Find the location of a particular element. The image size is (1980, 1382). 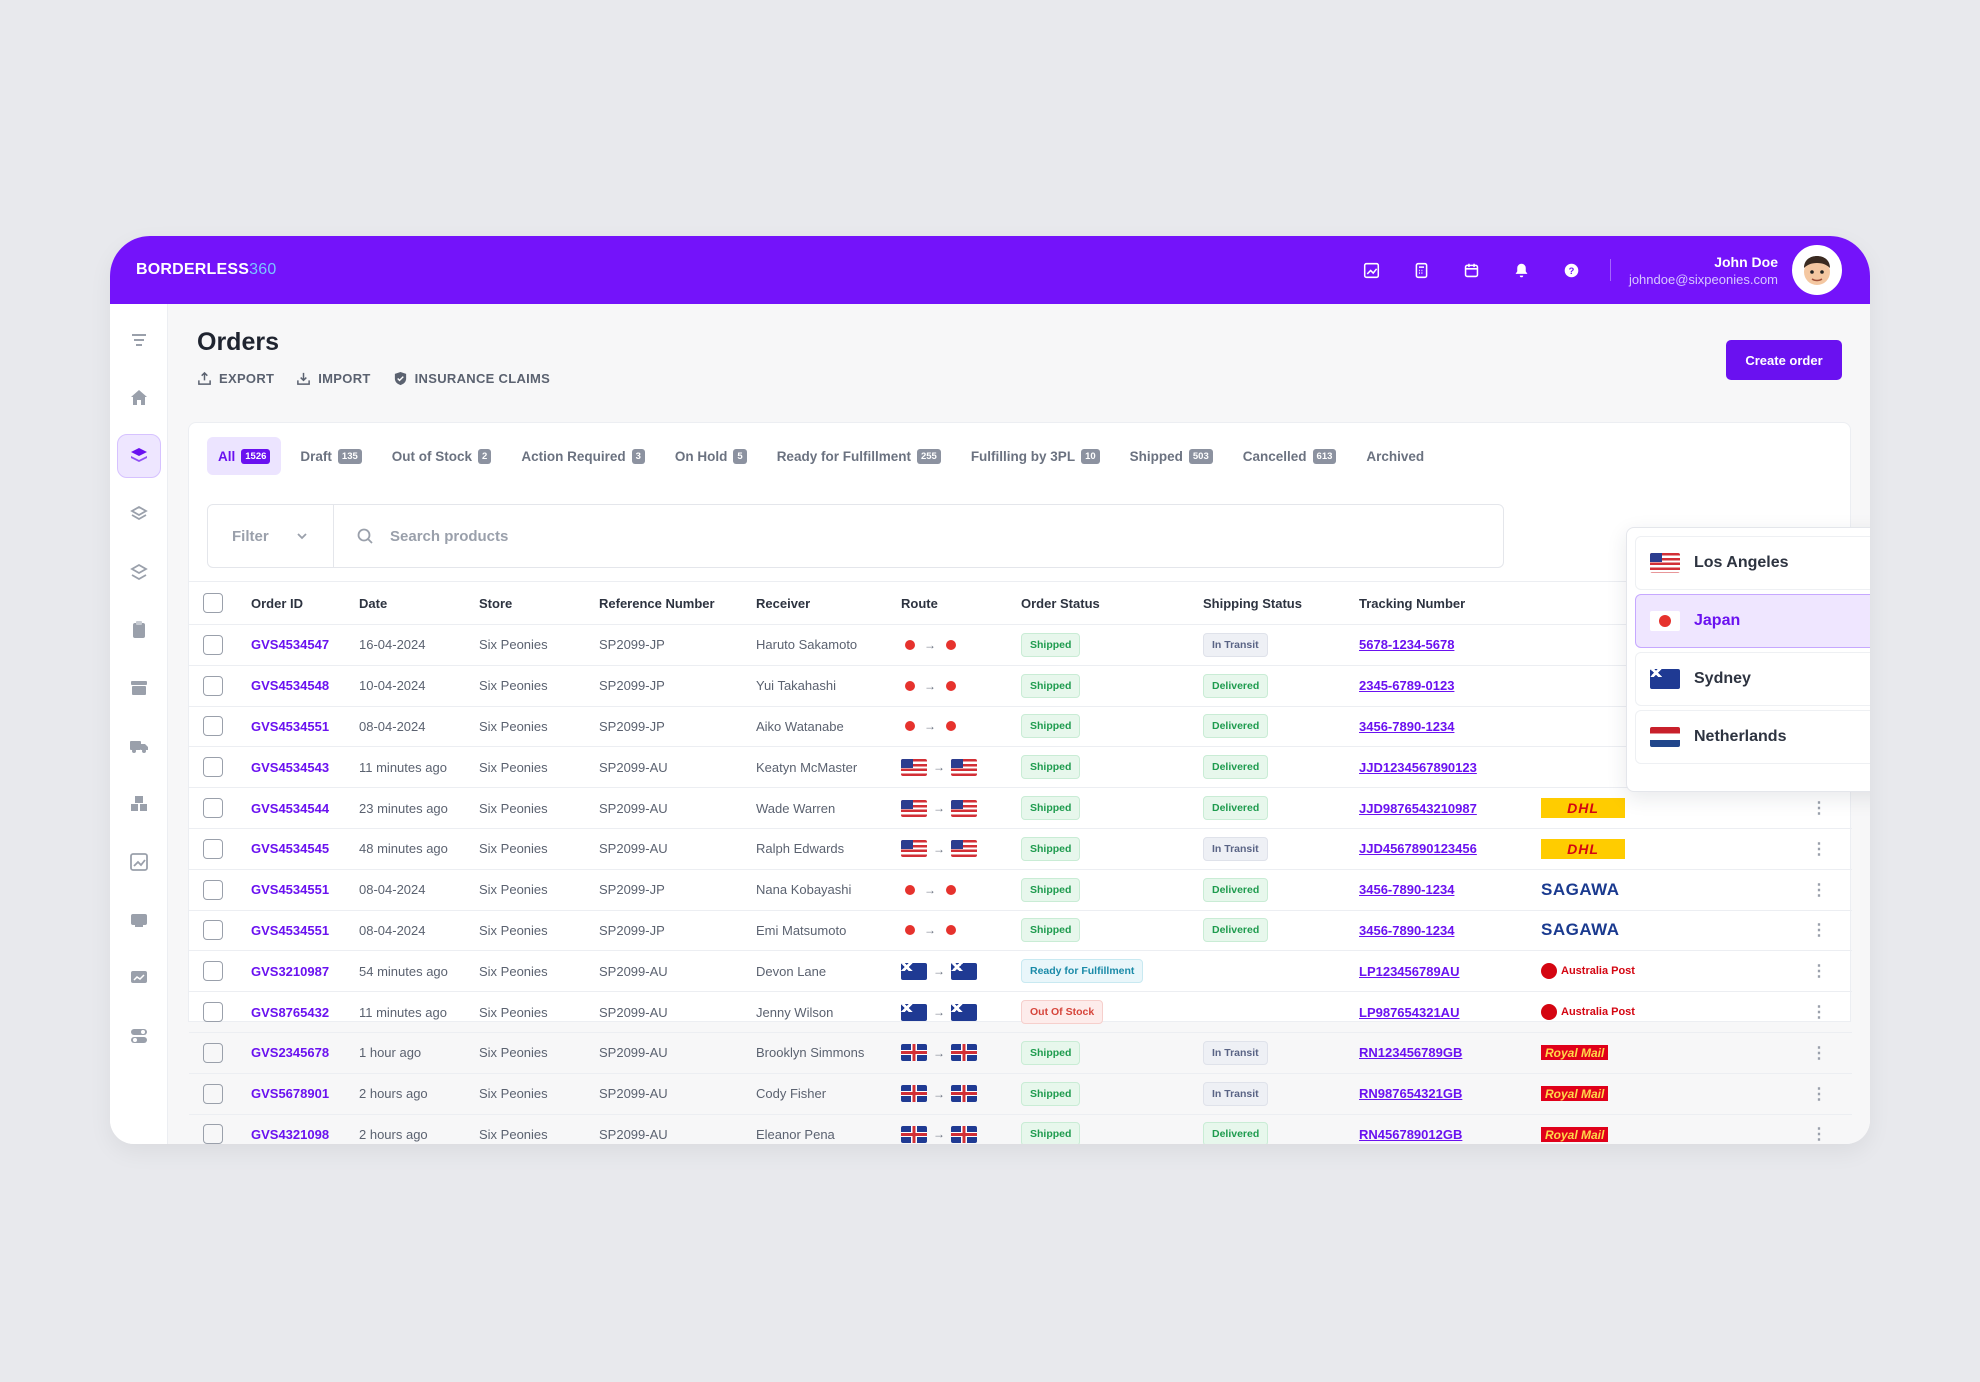

brand-logo: BORDERLESS360 is located at coordinates (206, 269).